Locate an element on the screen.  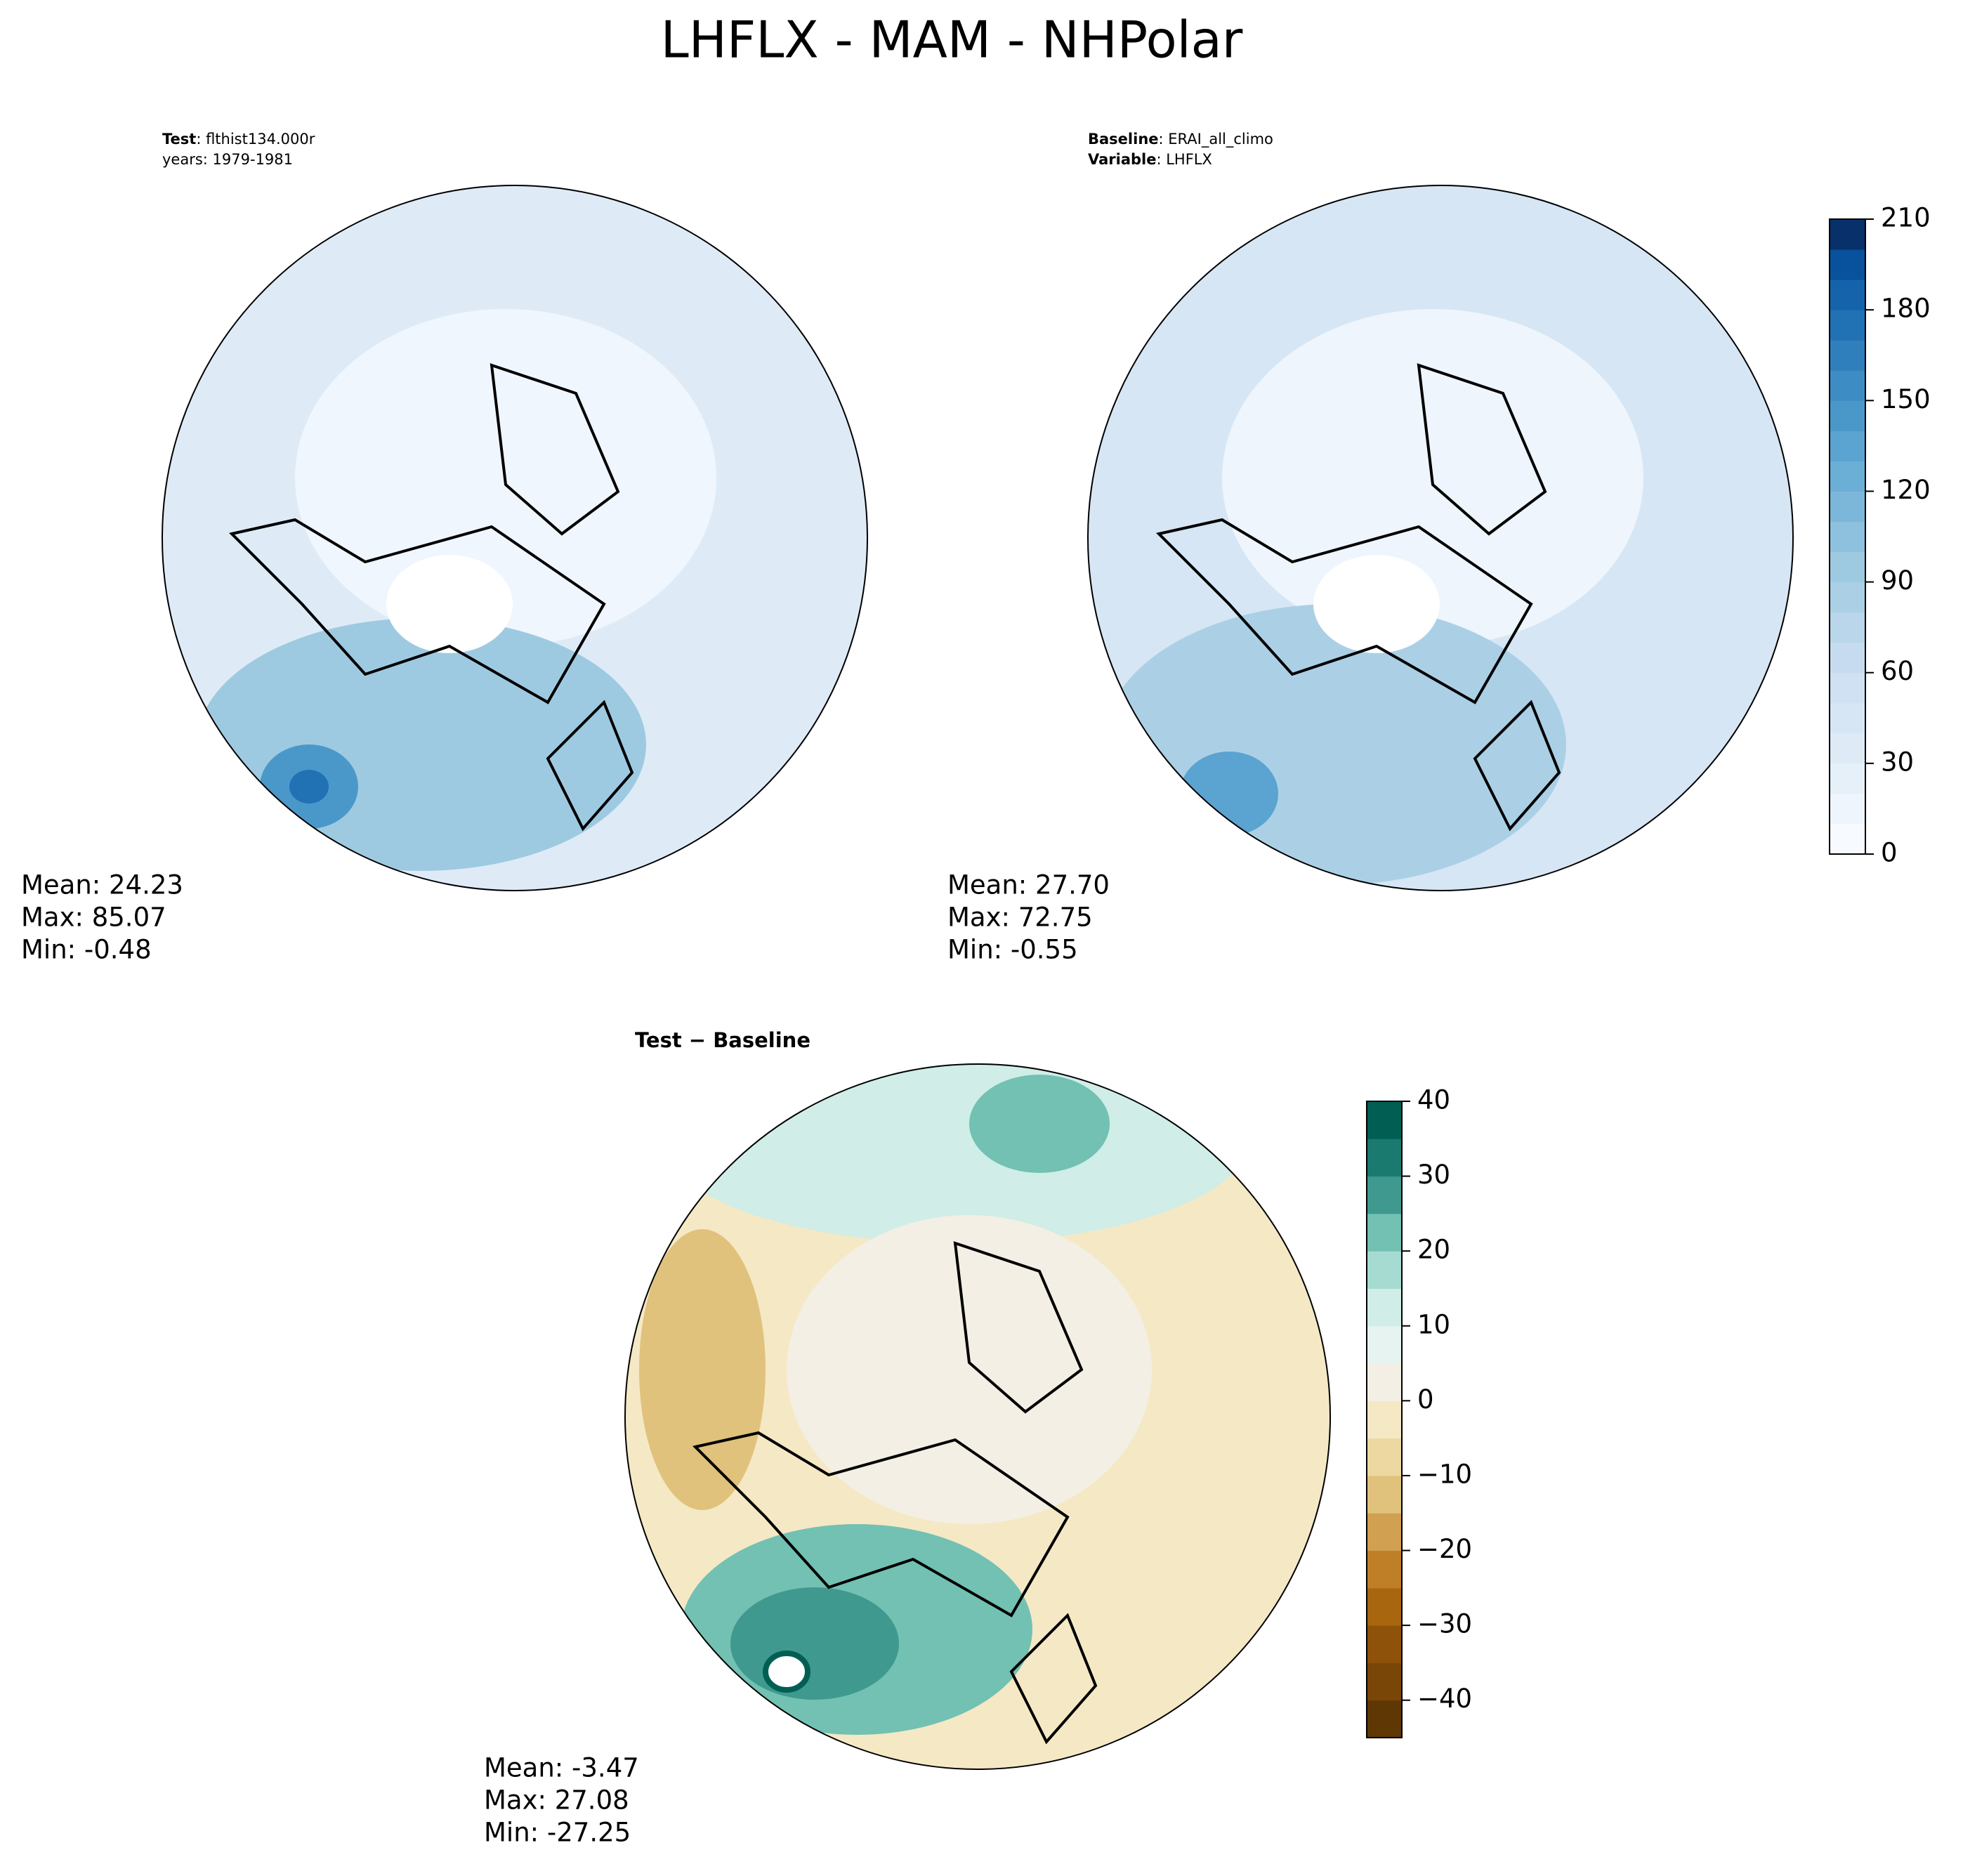
stat-line: Max: 85.07 is located at coordinates (93, 918).